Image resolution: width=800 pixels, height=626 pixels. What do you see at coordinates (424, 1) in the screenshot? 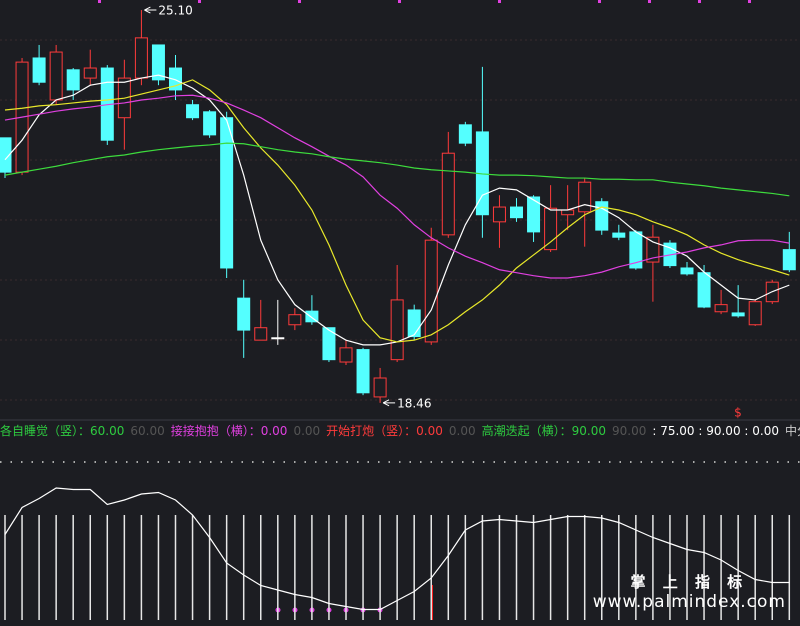
I see `top-dots` at bounding box center [424, 1].